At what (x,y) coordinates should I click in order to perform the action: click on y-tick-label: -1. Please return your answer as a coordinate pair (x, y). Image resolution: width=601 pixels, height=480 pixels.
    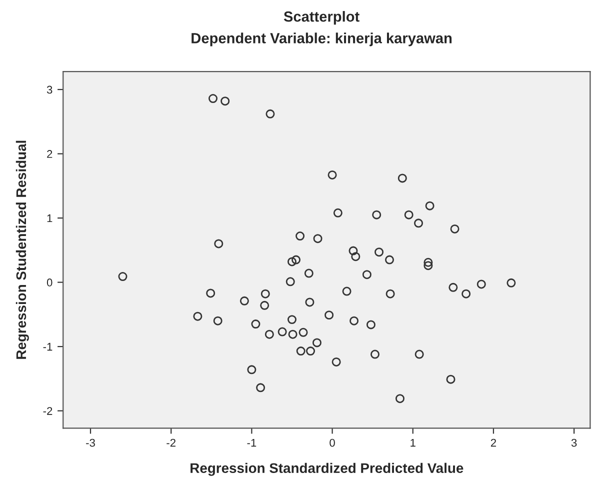
    Looking at the image, I should click on (47, 346).